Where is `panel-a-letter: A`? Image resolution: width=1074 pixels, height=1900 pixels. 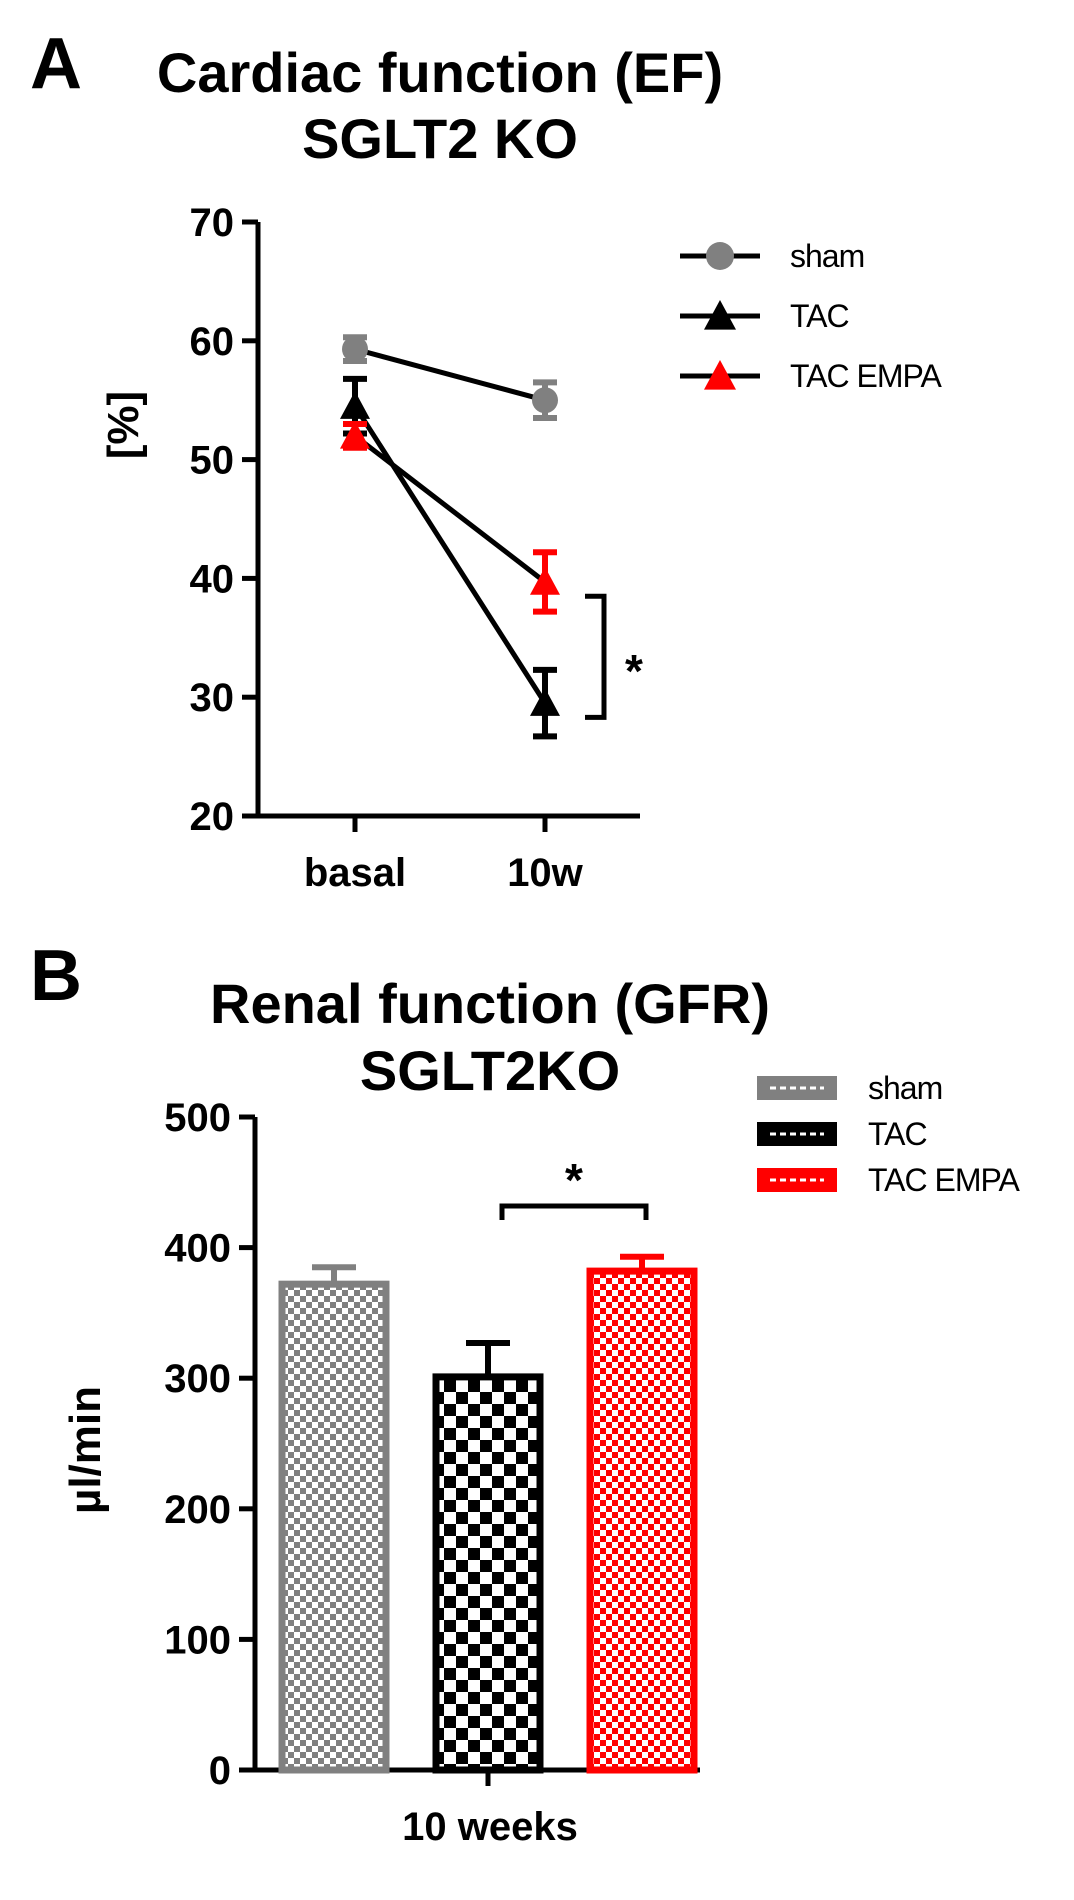
panel-a-letter: A is located at coordinates (56, 64).